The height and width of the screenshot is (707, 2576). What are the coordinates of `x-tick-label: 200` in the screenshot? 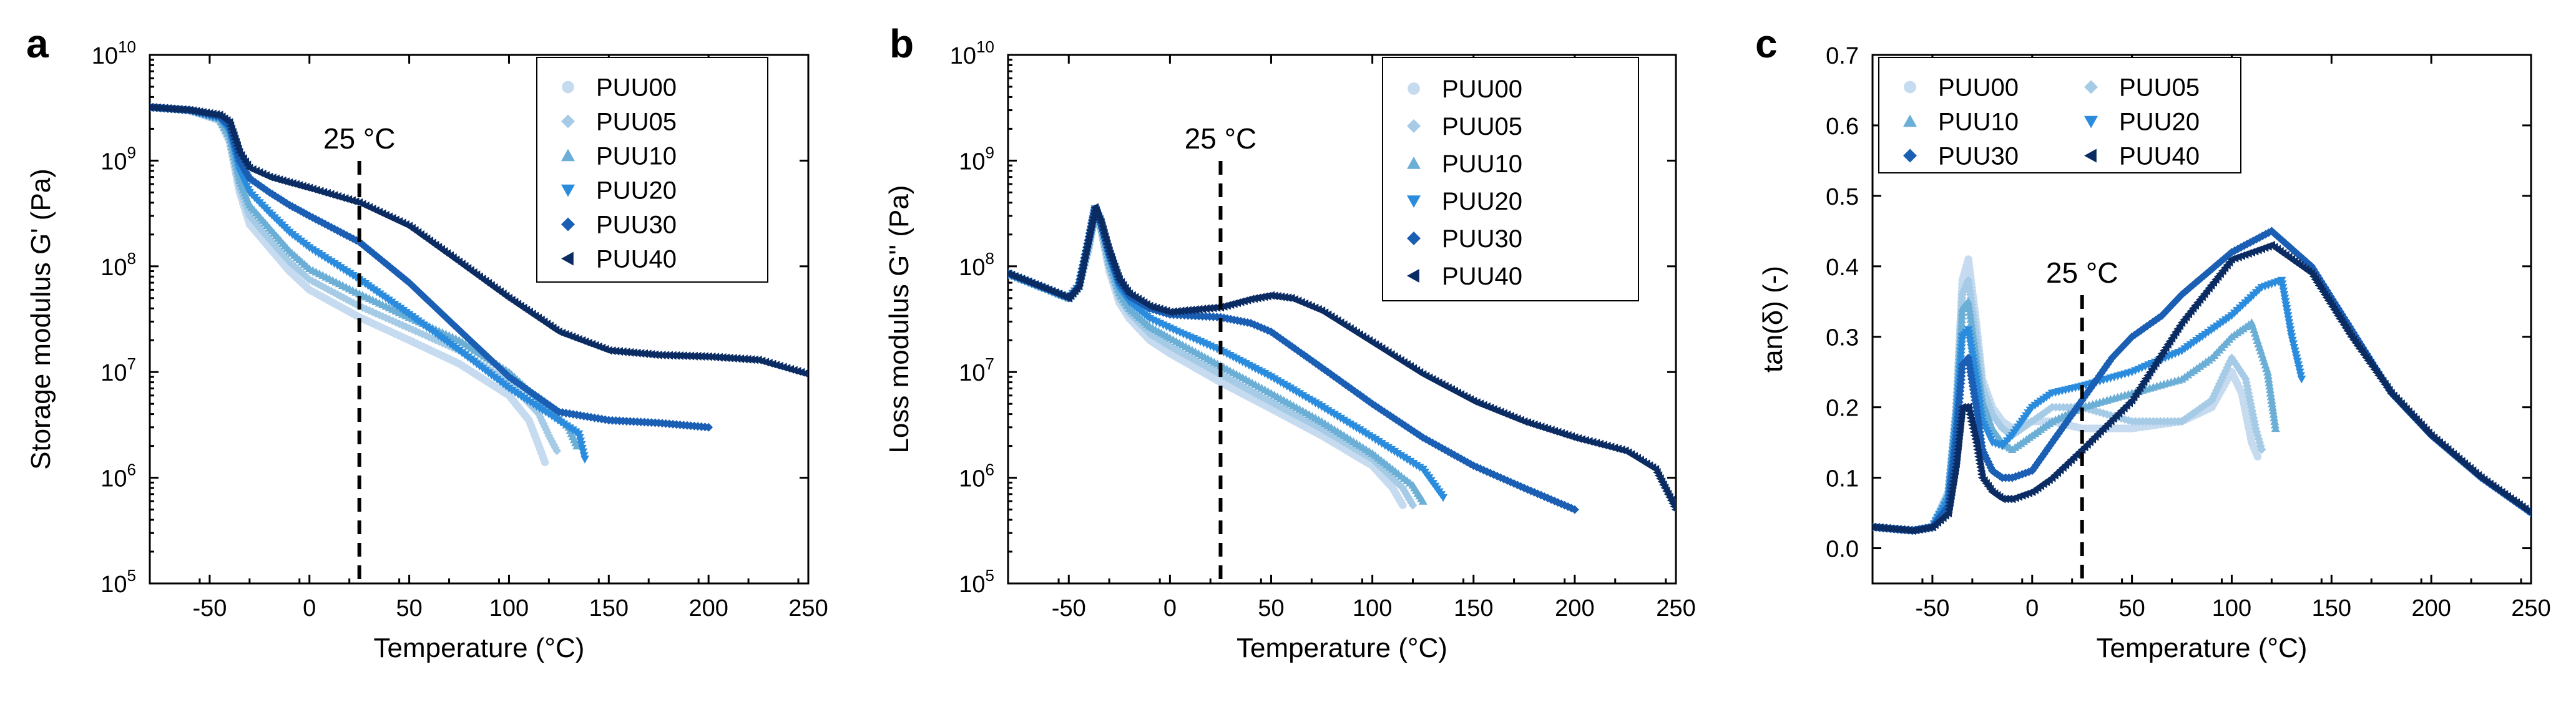 It's located at (1574, 608).